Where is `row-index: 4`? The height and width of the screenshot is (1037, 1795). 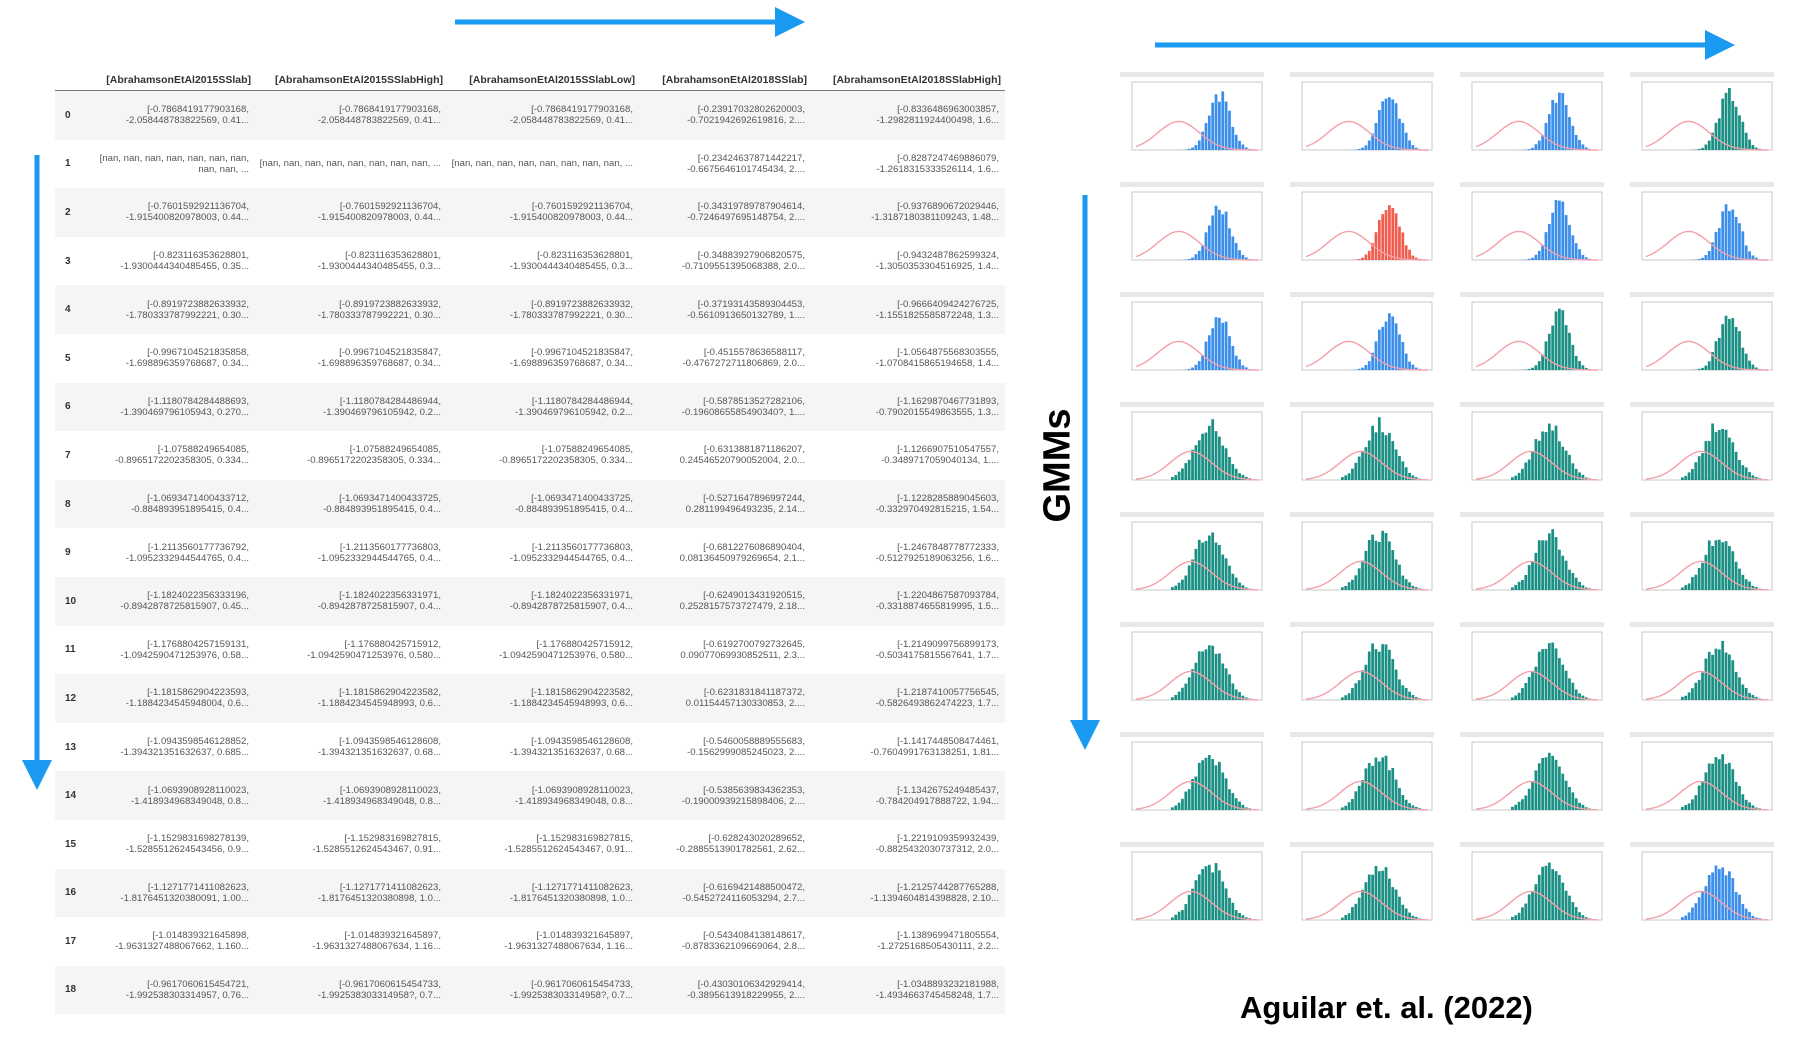
row-index: 4 is located at coordinates (70, 309).